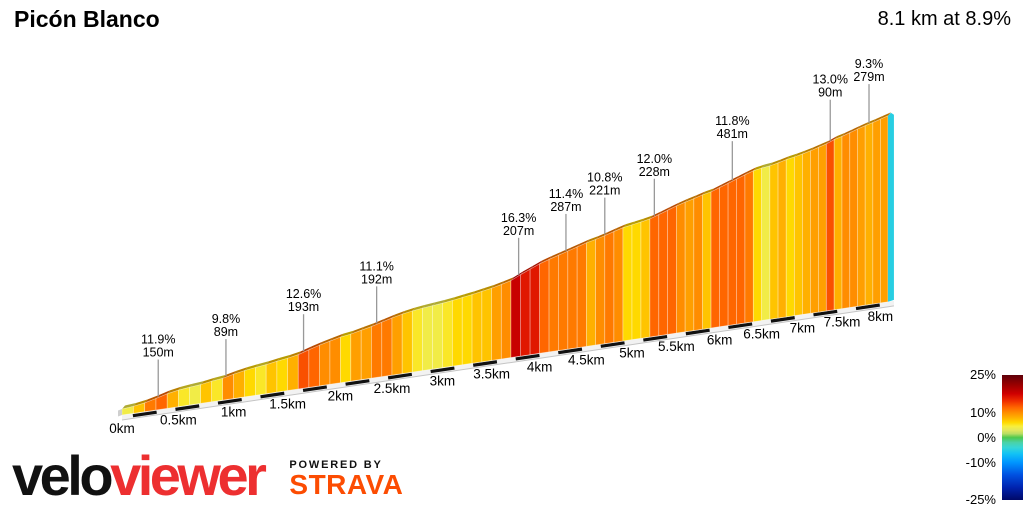  I want to click on x-axis-label: 6km, so click(720, 340).